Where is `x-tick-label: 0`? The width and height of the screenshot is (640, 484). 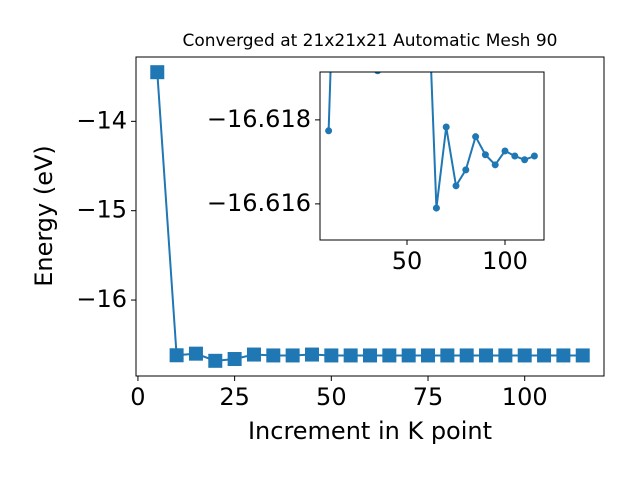
x-tick-label: 0 is located at coordinates (137, 397).